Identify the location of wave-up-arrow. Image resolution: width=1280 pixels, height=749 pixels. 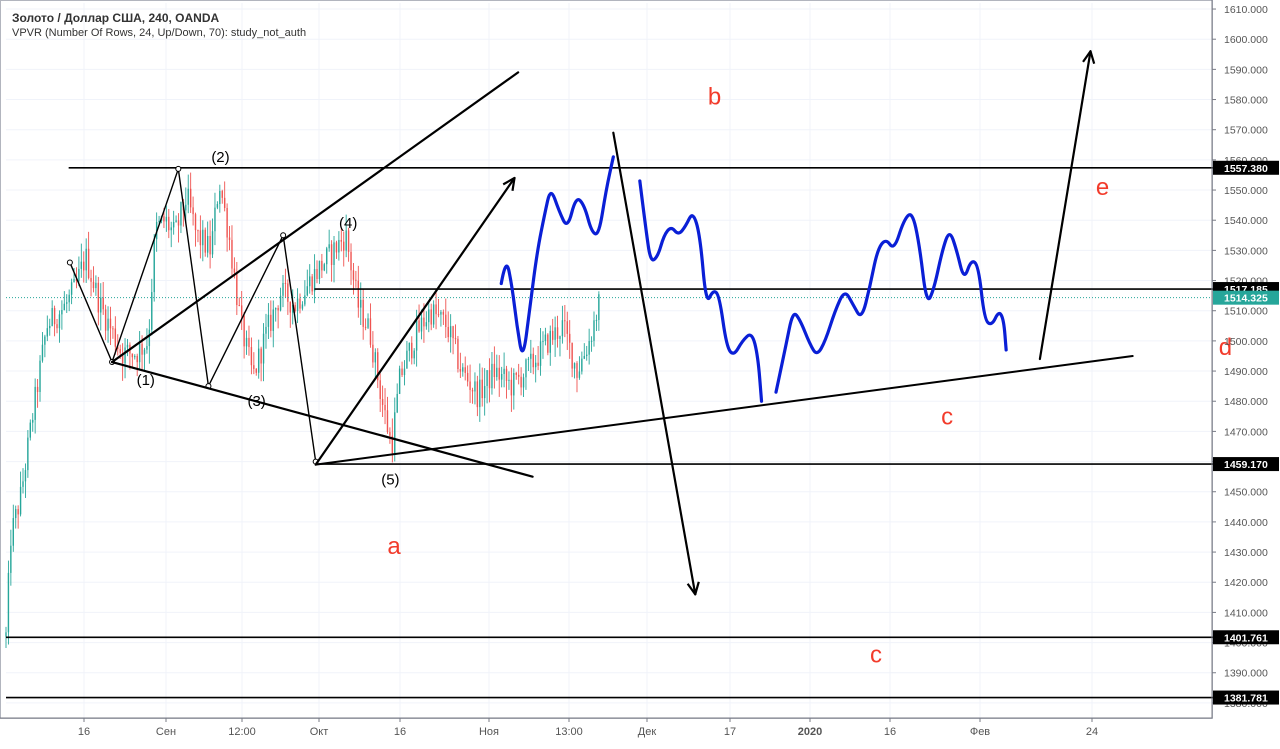
(415, 321).